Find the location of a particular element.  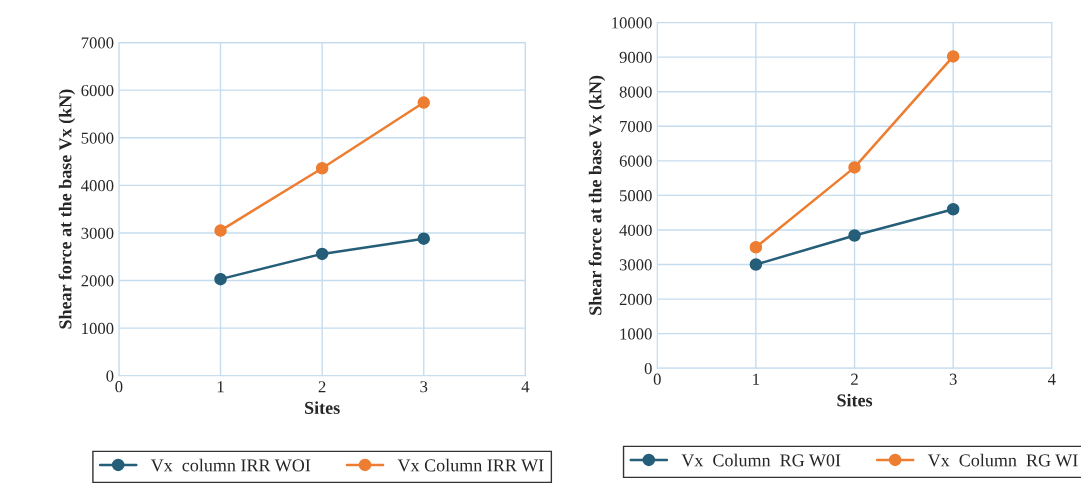

y-tick-label: 9000 is located at coordinates (635, 57).